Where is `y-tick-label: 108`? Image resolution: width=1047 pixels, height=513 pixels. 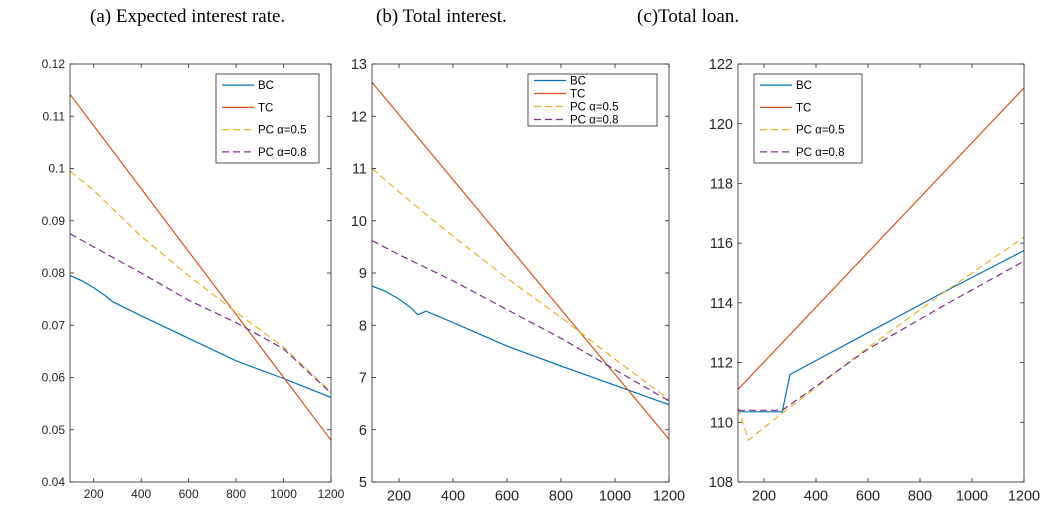
y-tick-label: 108 is located at coordinates (721, 483).